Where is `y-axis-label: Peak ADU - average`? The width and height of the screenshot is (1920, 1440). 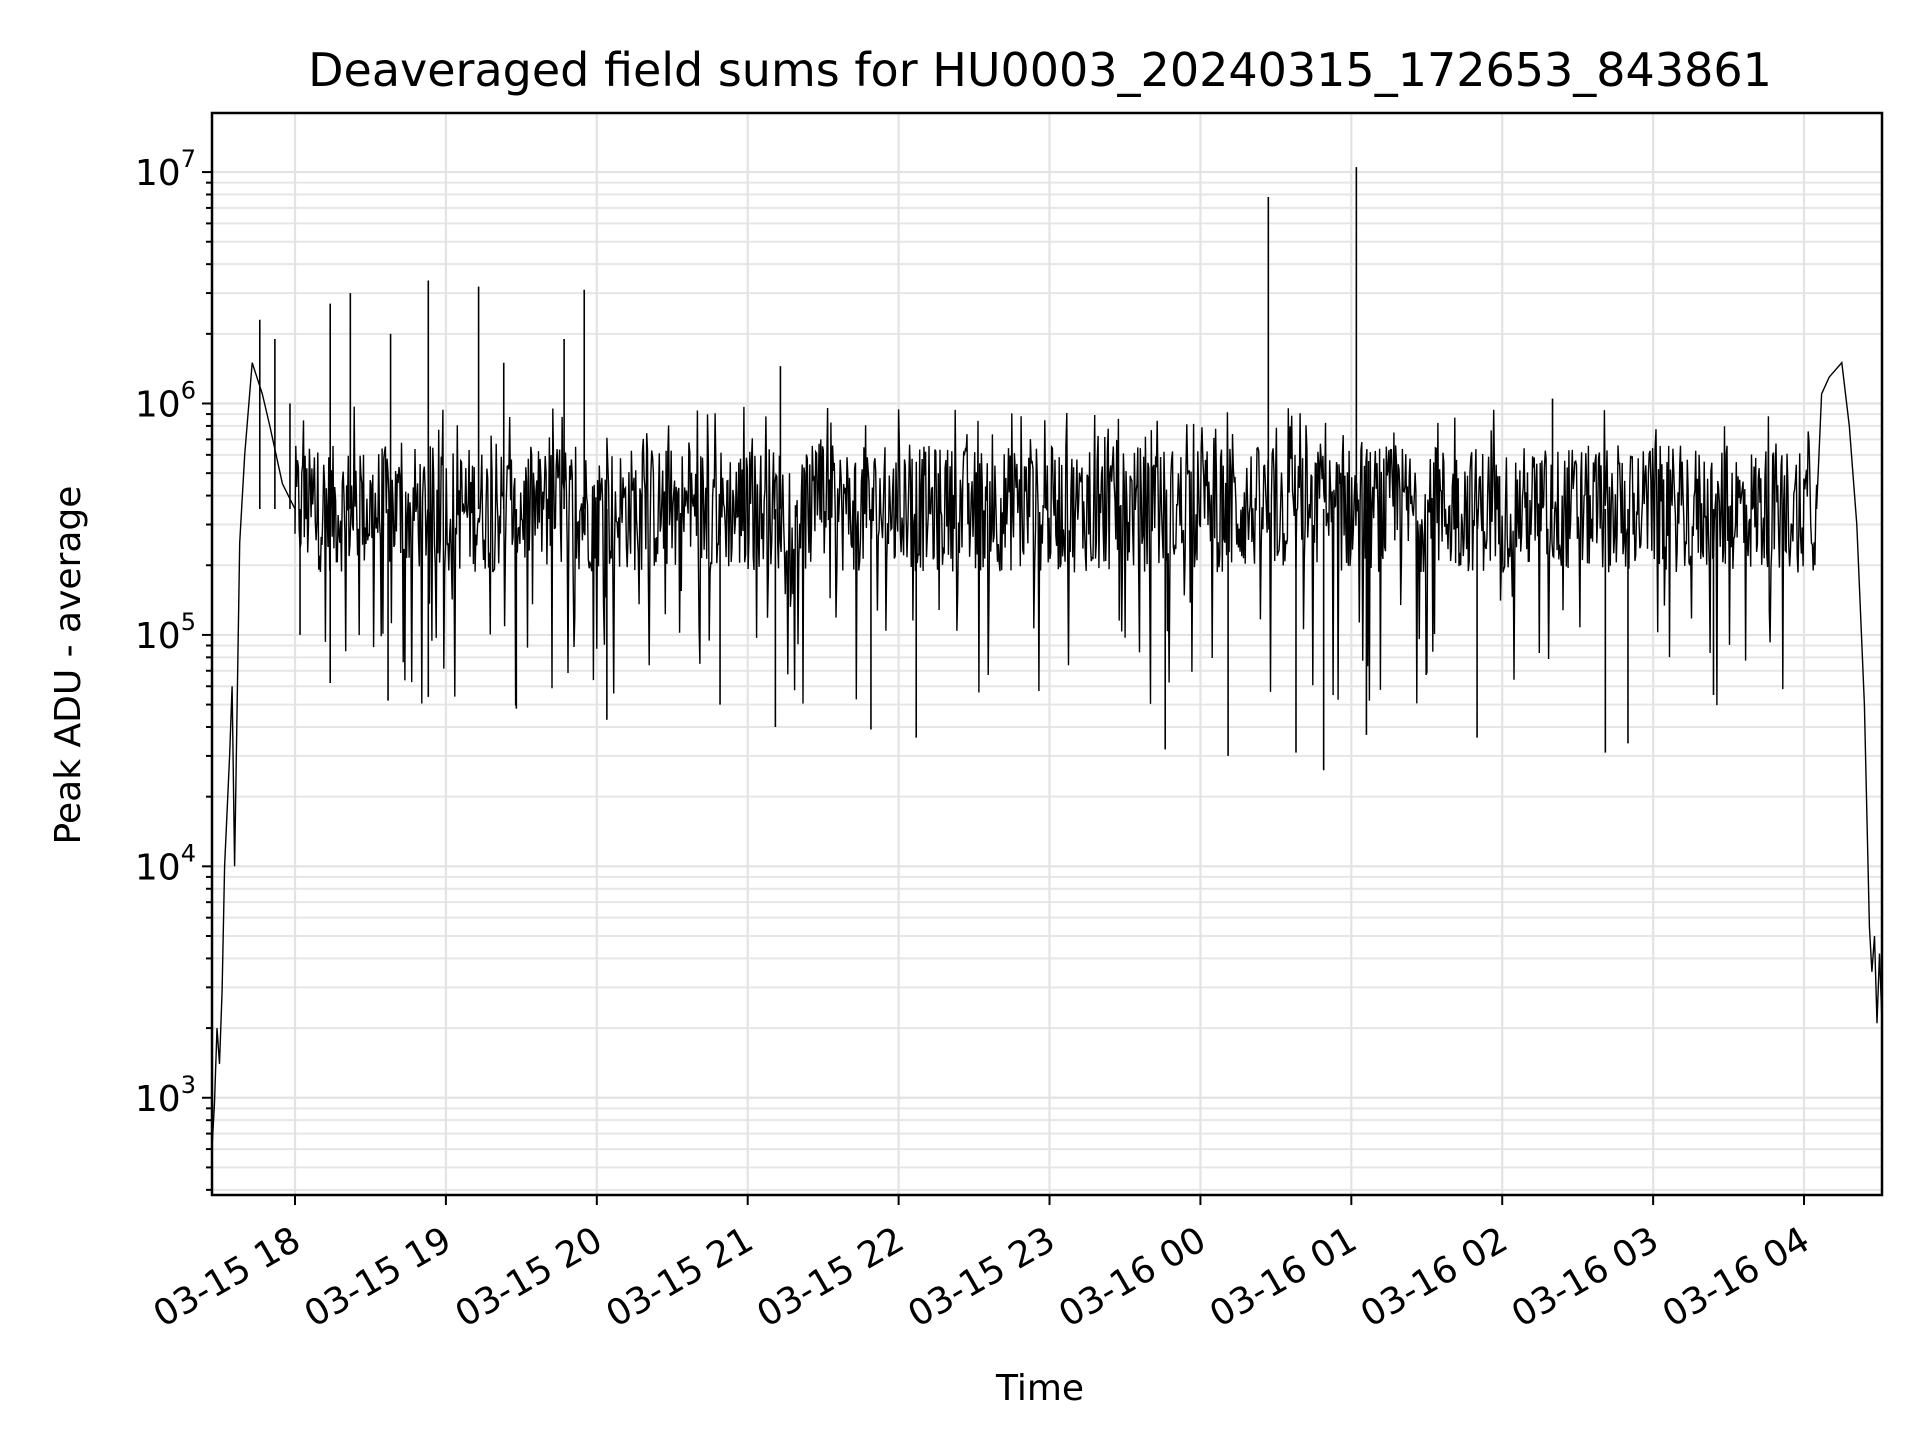 y-axis-label: Peak ADU - average is located at coordinates (68, 665).